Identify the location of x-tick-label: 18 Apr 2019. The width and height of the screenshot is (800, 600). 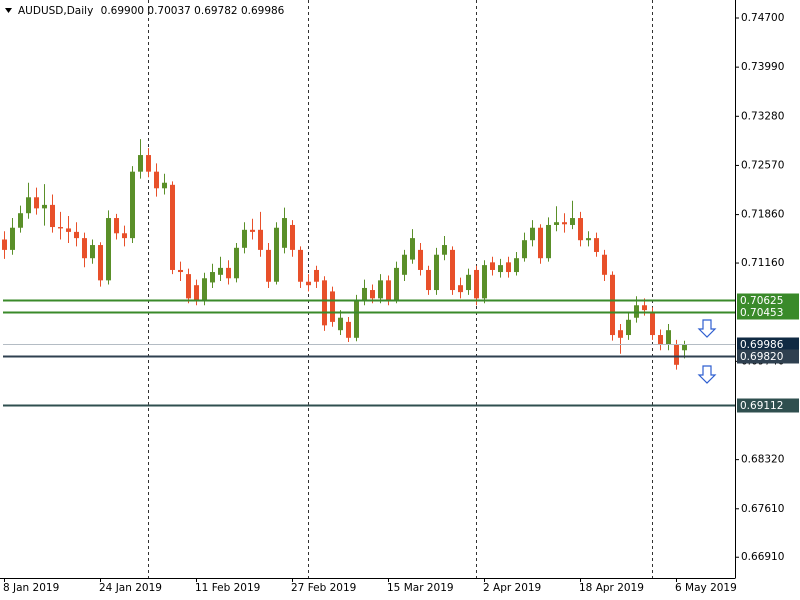
(611, 588).